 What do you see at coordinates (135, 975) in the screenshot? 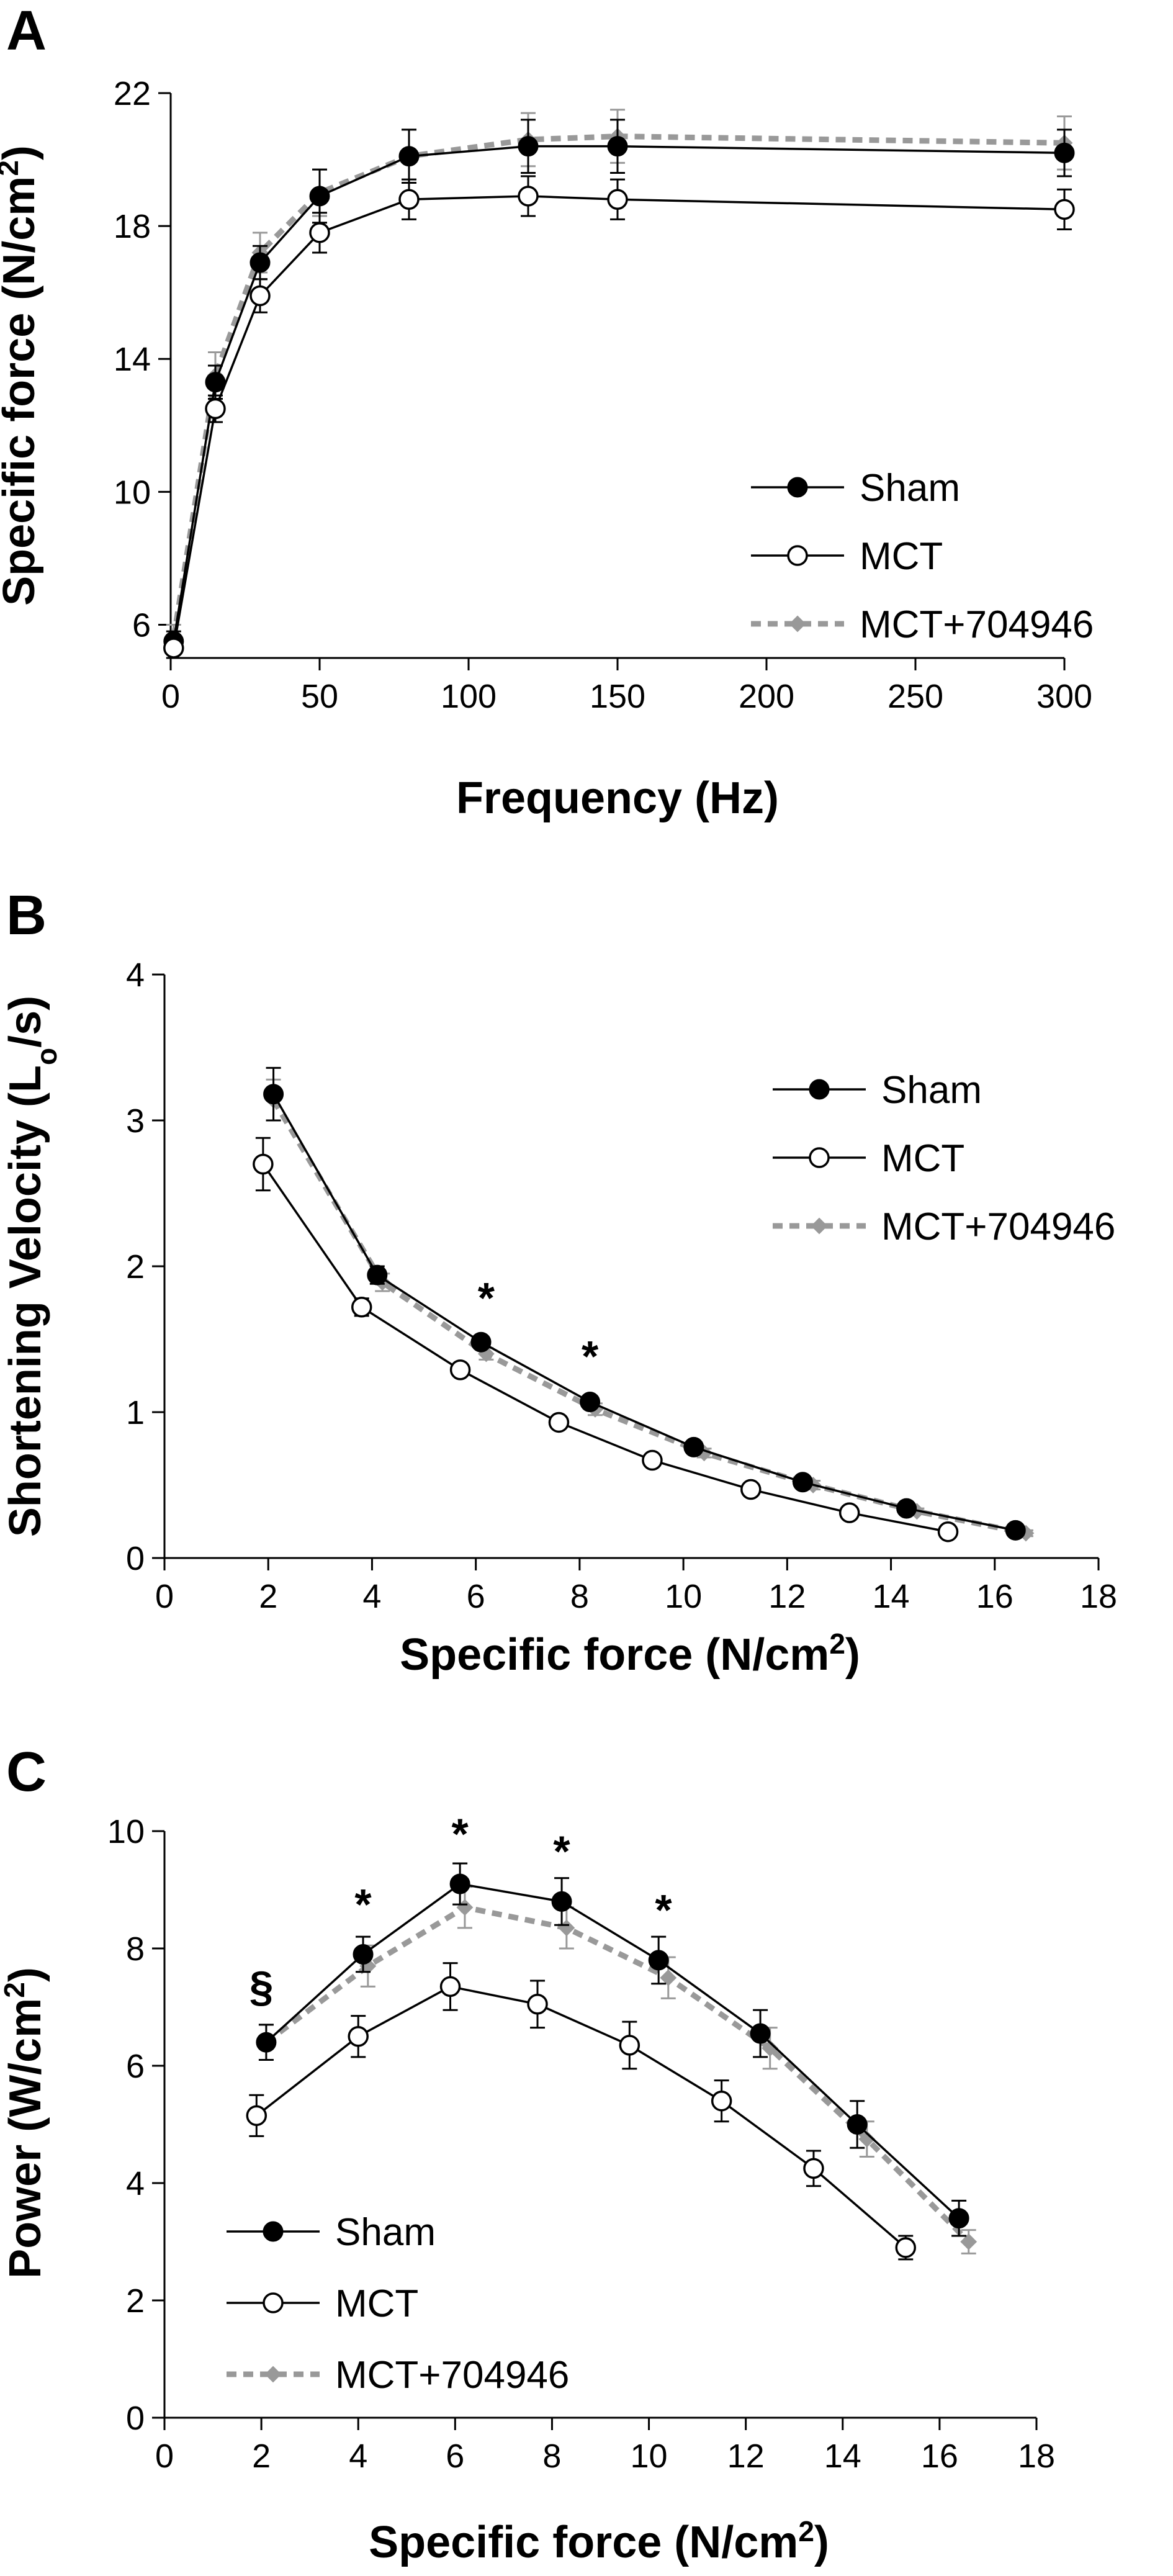
I see `y-tick-label: 4` at bounding box center [135, 975].